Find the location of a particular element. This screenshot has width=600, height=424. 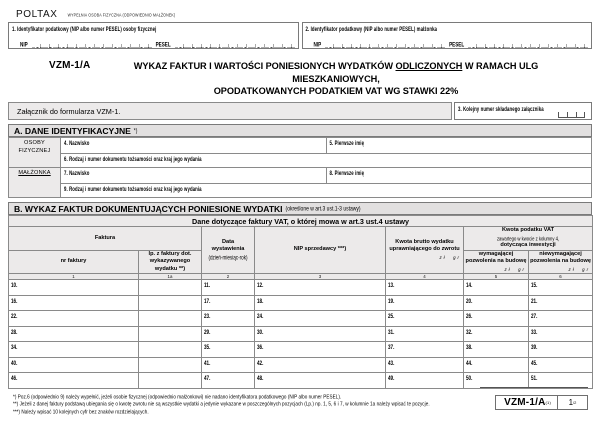

cell-number: 16. is located at coordinates (14, 300).